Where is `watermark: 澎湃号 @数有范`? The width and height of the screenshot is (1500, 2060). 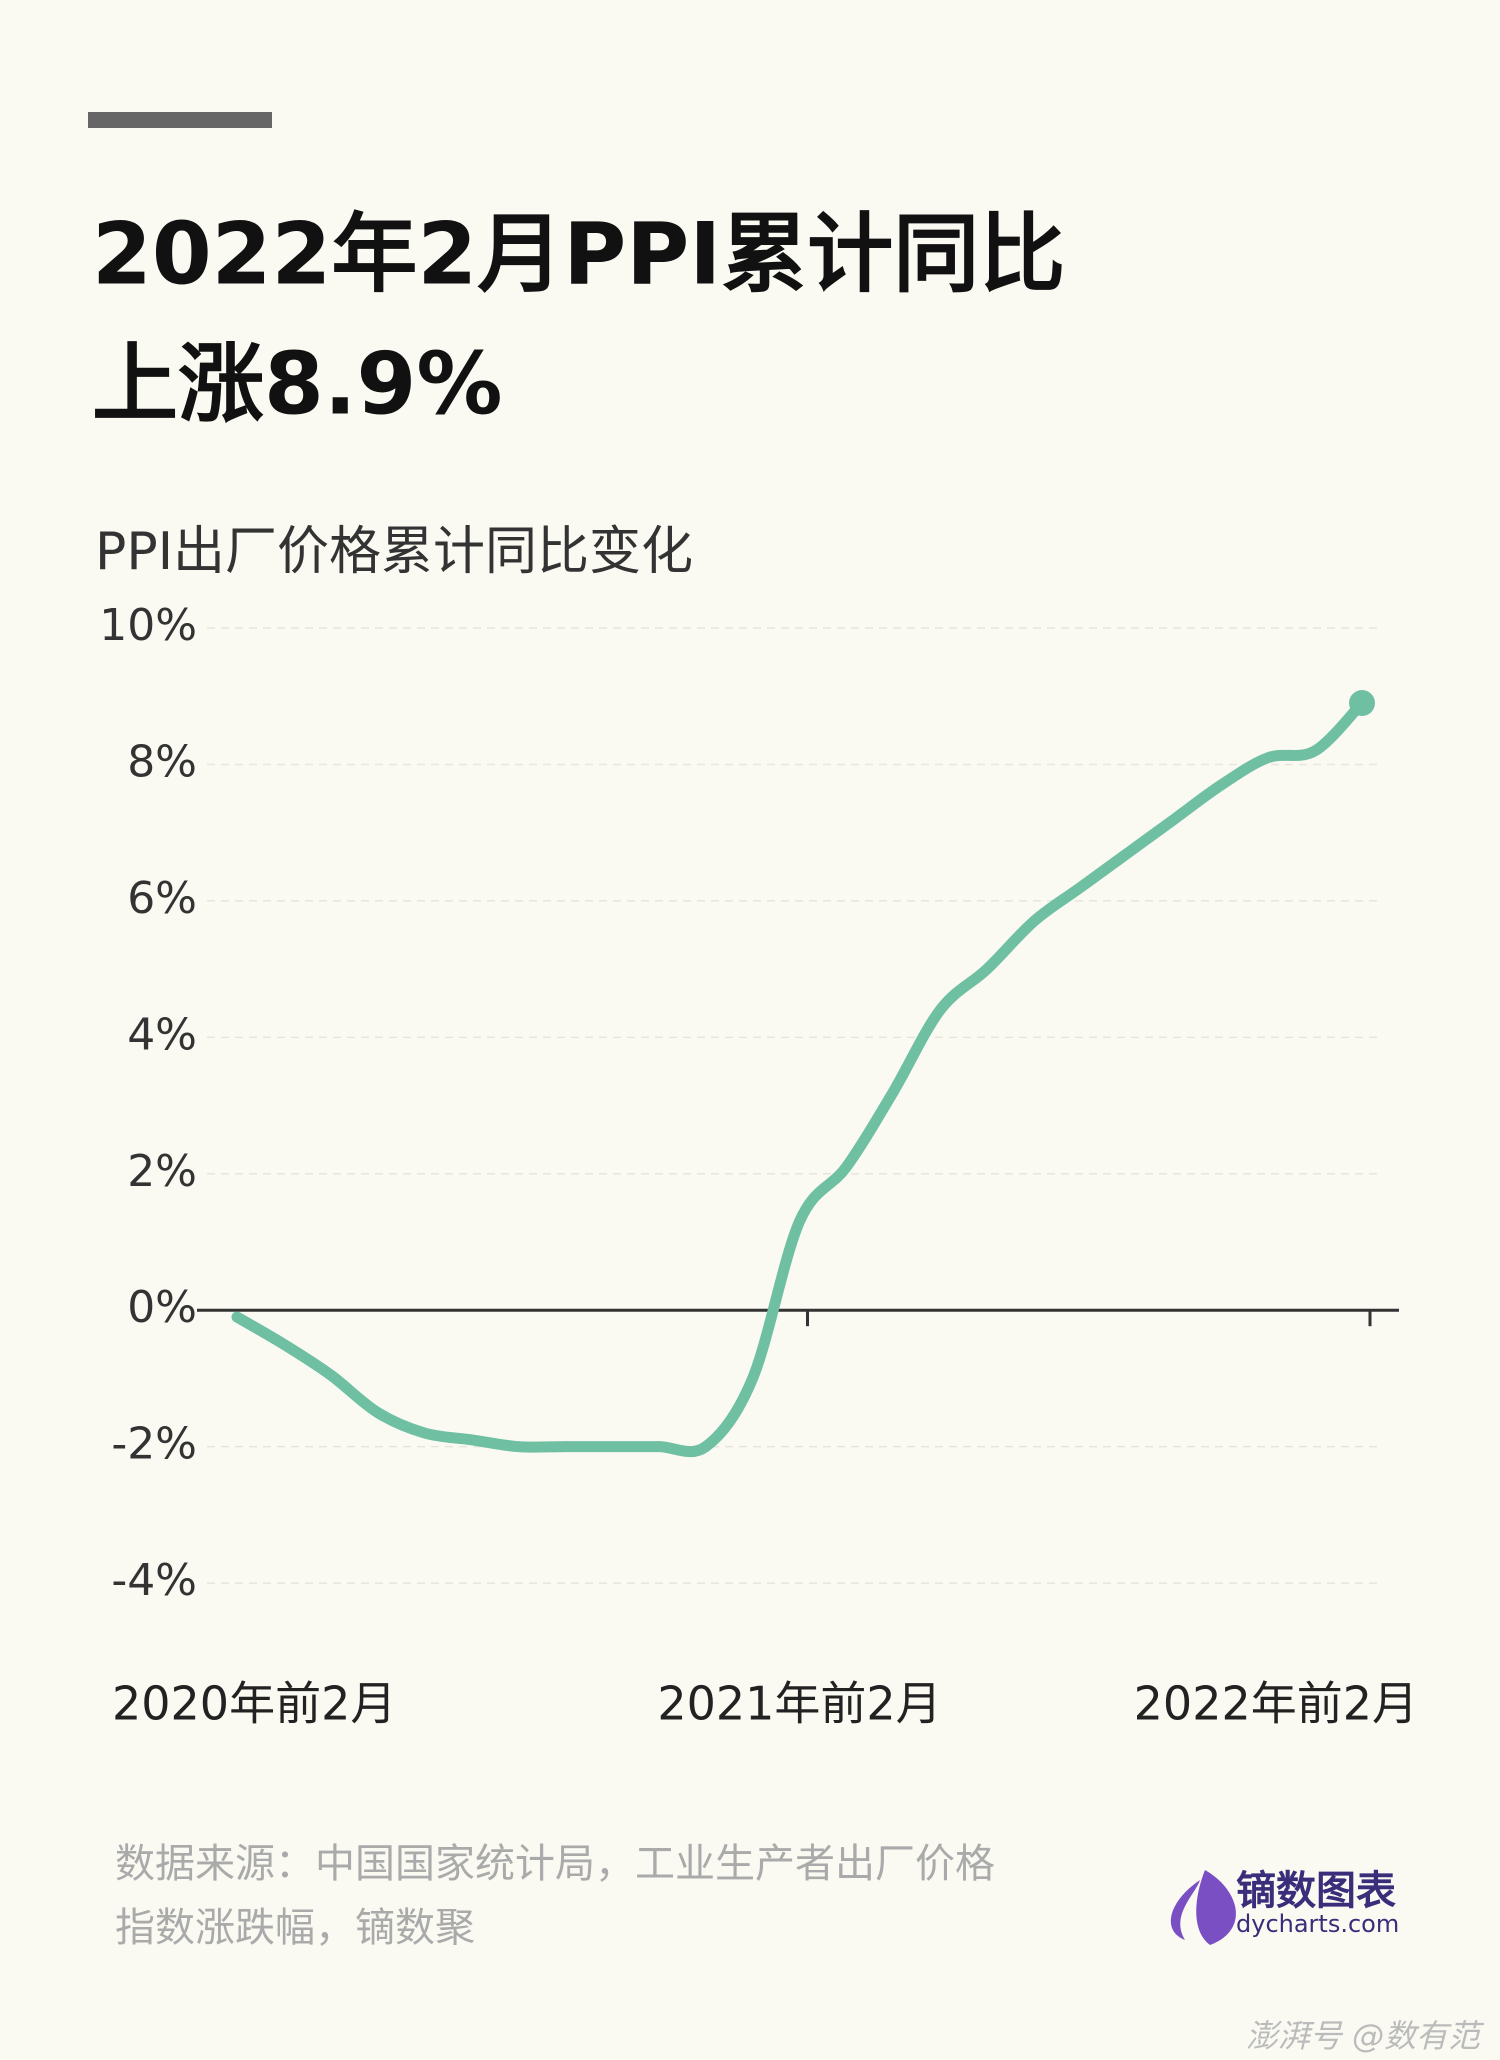
watermark: 澎湃号 @数有范 is located at coordinates (1365, 2036).